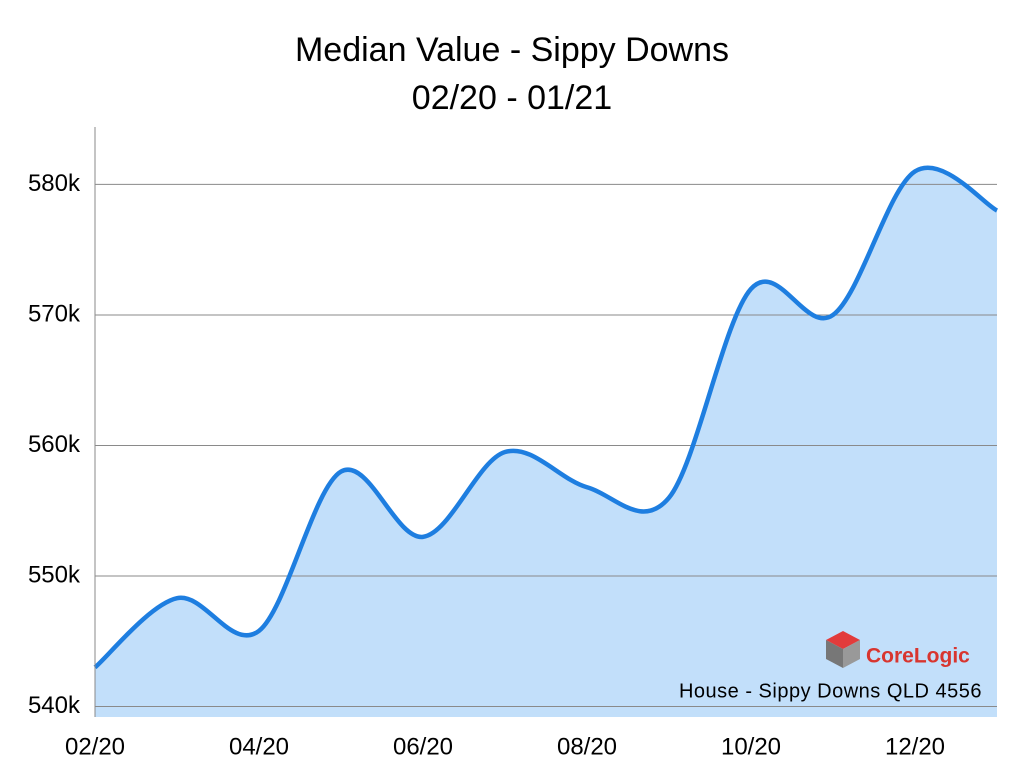  I want to click on x-tick-label: 10/20, so click(751, 746).